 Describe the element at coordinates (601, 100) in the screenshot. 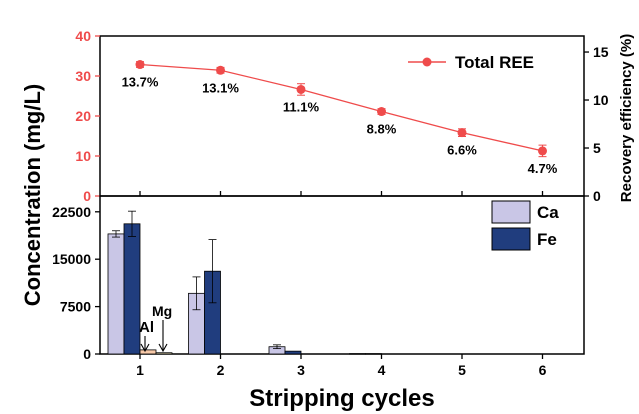

I see `top-right-tick-label: 10` at that location.